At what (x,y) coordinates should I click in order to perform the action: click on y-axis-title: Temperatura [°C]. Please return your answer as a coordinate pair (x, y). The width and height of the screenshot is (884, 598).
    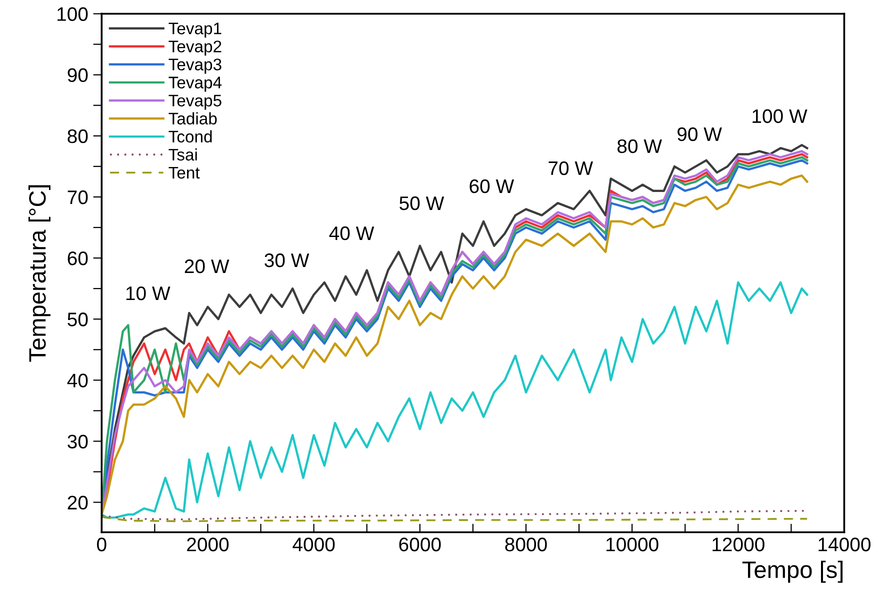
    Looking at the image, I should click on (39, 273).